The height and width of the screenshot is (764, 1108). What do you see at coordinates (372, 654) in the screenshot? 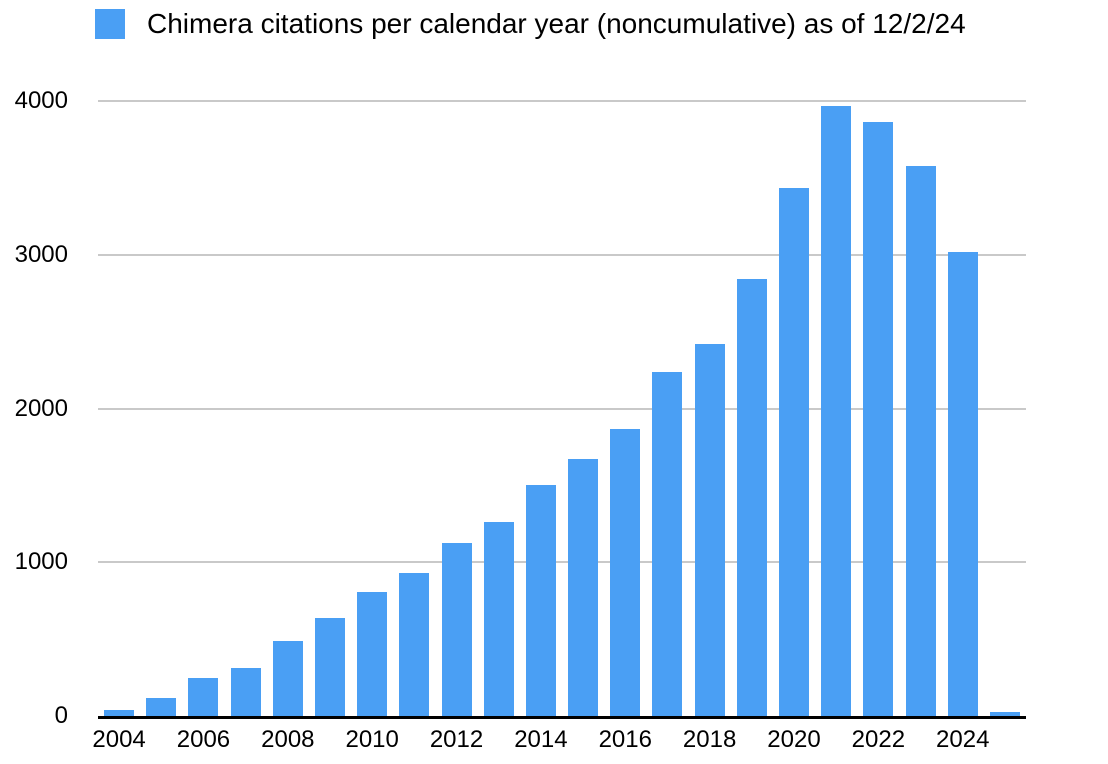
I see `bar-2010` at bounding box center [372, 654].